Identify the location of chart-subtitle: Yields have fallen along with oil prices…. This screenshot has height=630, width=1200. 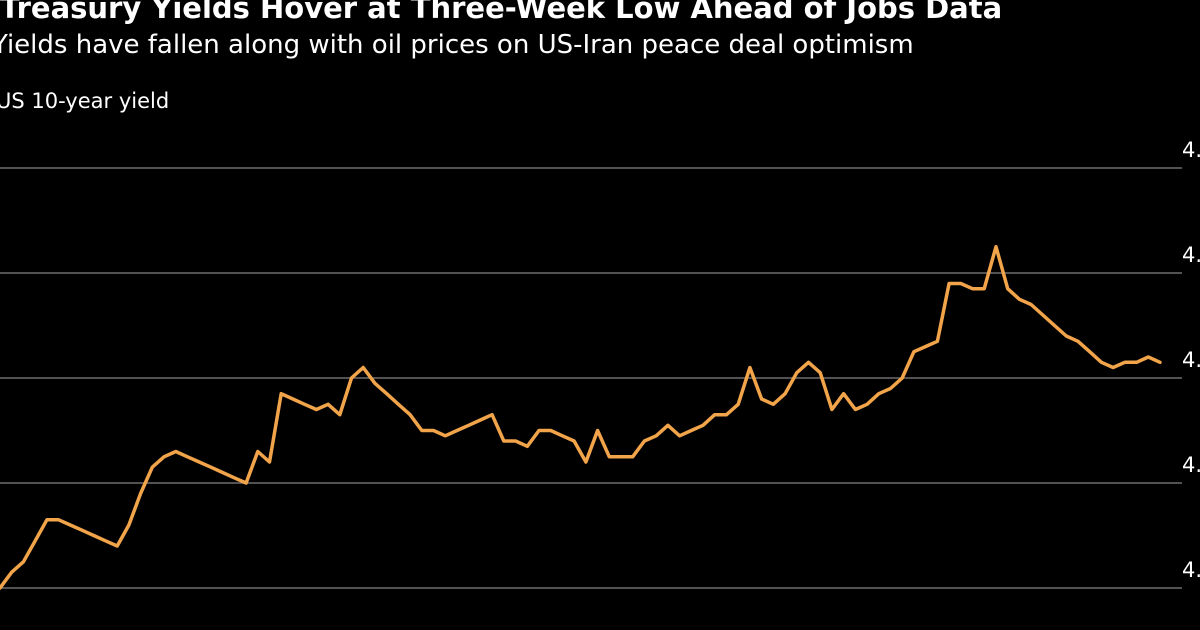
(457, 45).